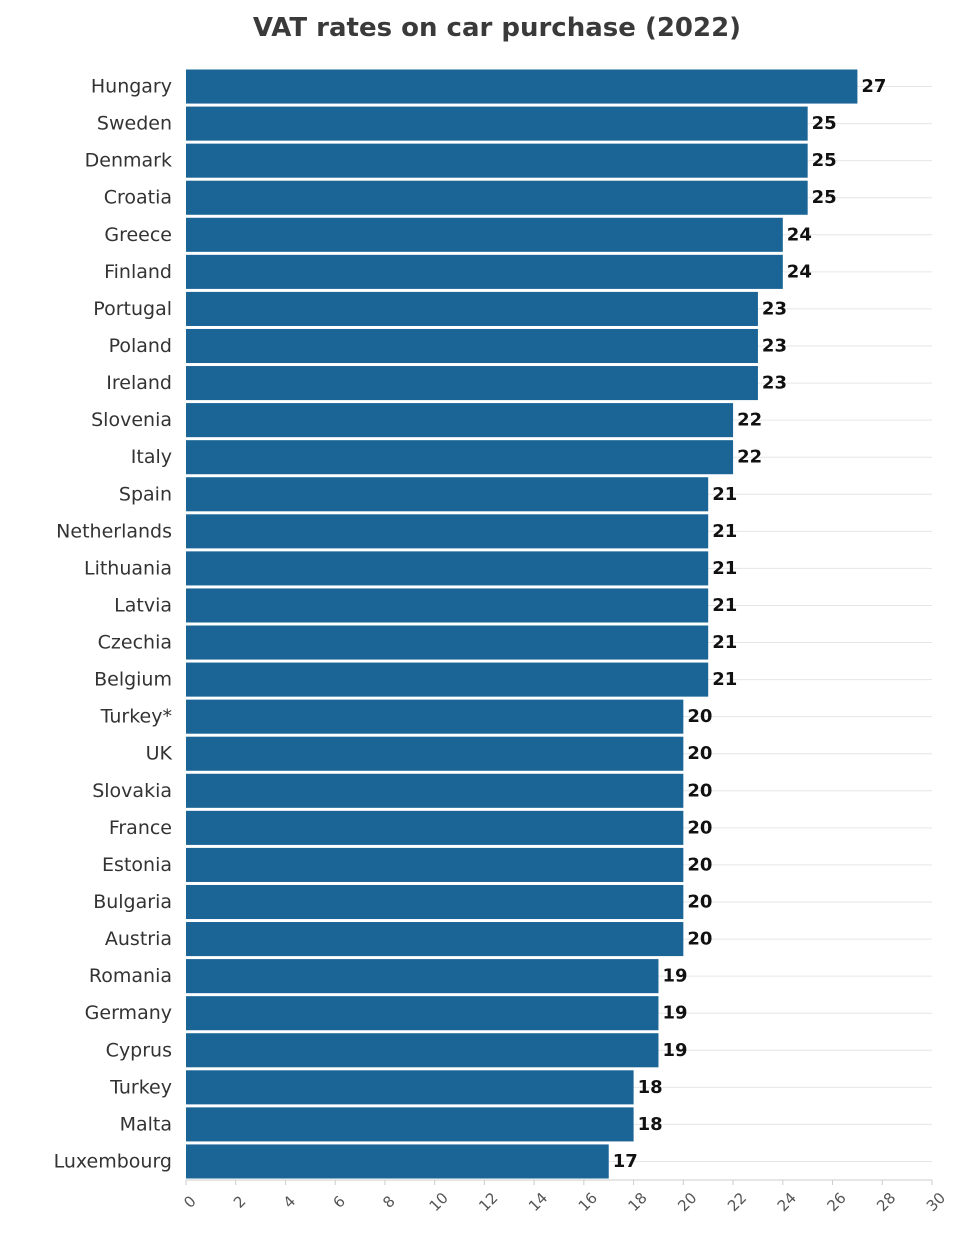  Describe the element at coordinates (447, 494) in the screenshot. I see `bar-spain` at that location.